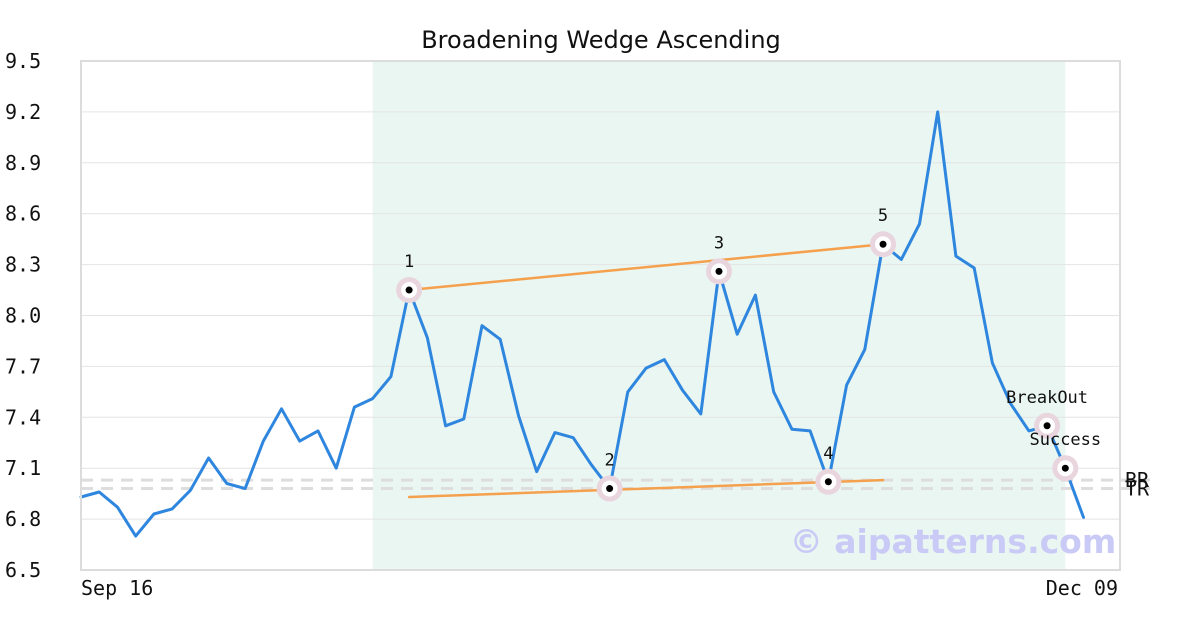 This screenshot has height=630, width=1200. I want to click on y-tick-label: 6.8, so click(23, 519).